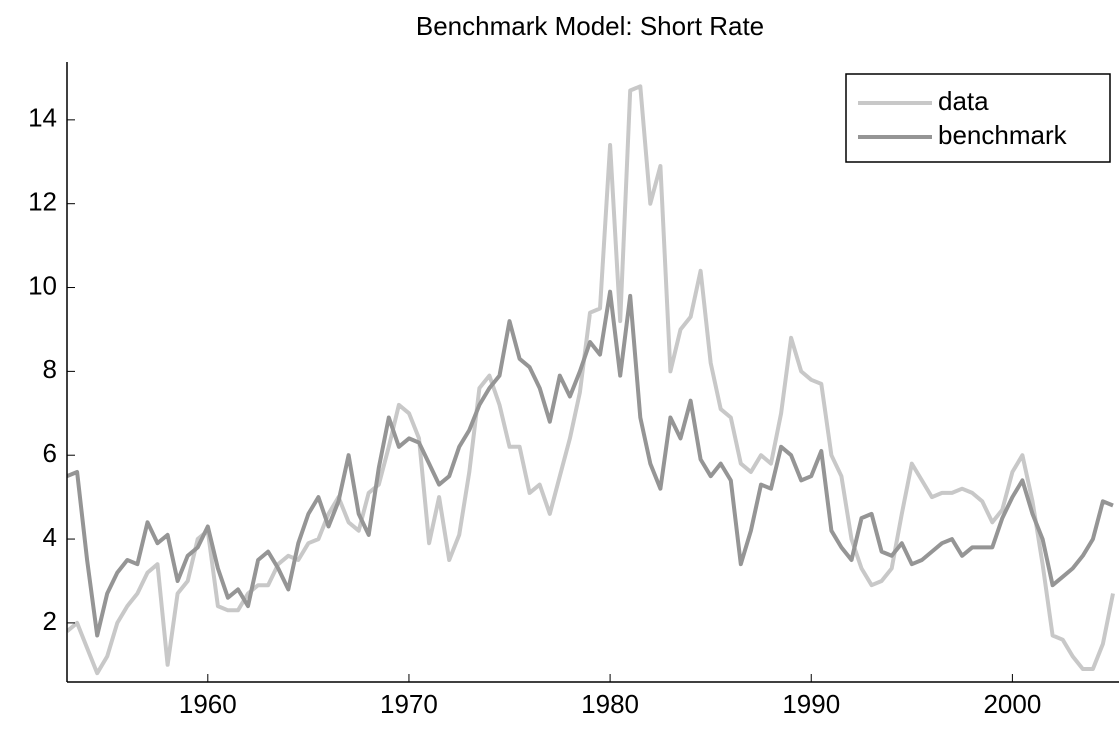 The width and height of the screenshot is (1119, 730). What do you see at coordinates (610, 704) in the screenshot?
I see `x-tick-label: 1980` at bounding box center [610, 704].